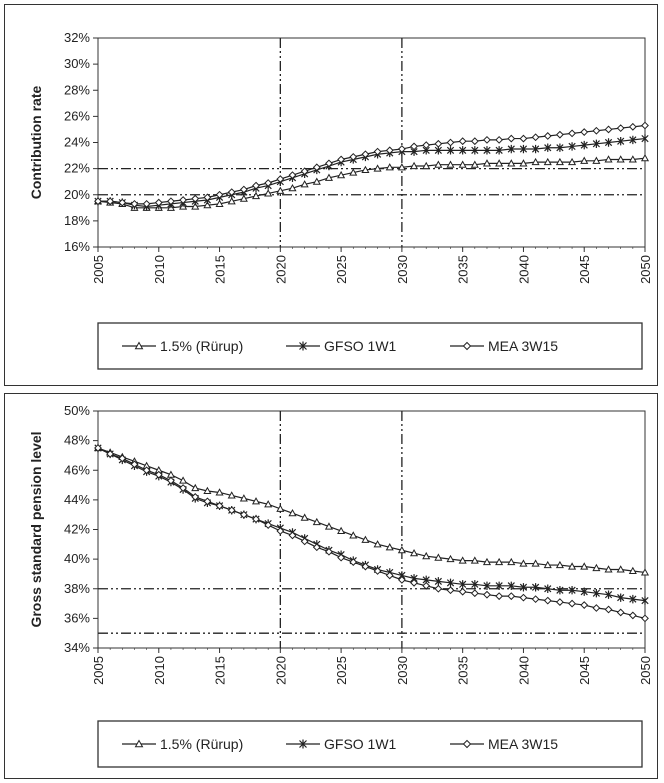  I want to click on y-tick-label: 32%, so click(77, 37).